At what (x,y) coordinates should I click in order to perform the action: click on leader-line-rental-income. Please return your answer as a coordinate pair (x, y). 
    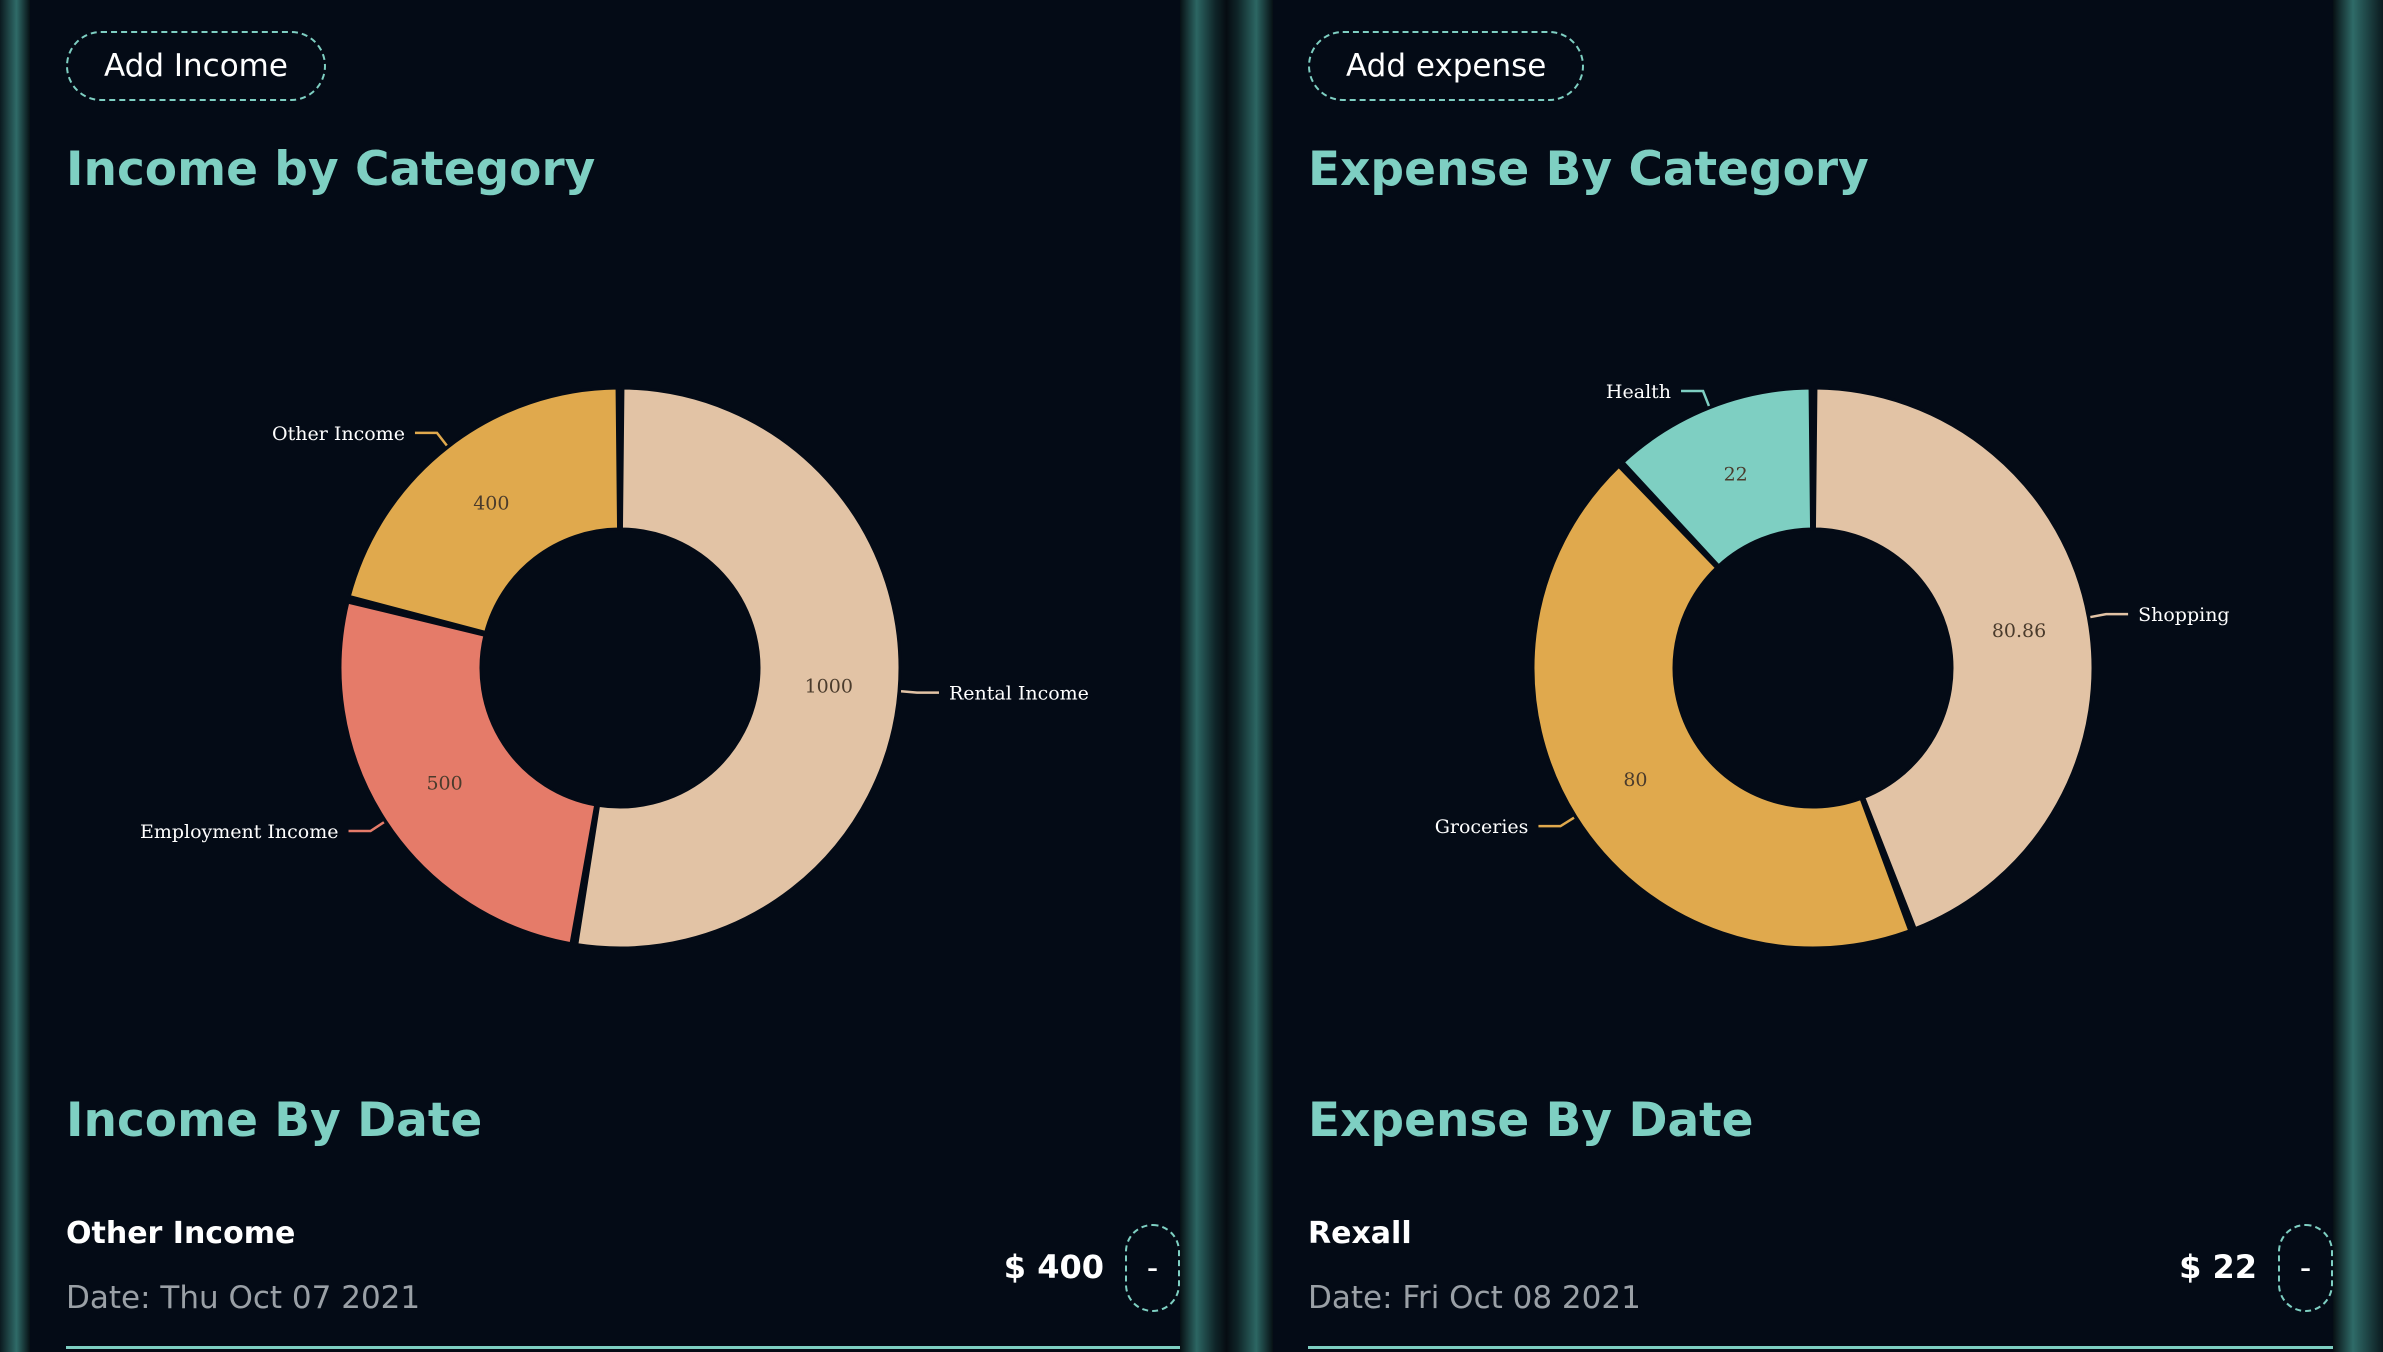
    Looking at the image, I should click on (919, 692).